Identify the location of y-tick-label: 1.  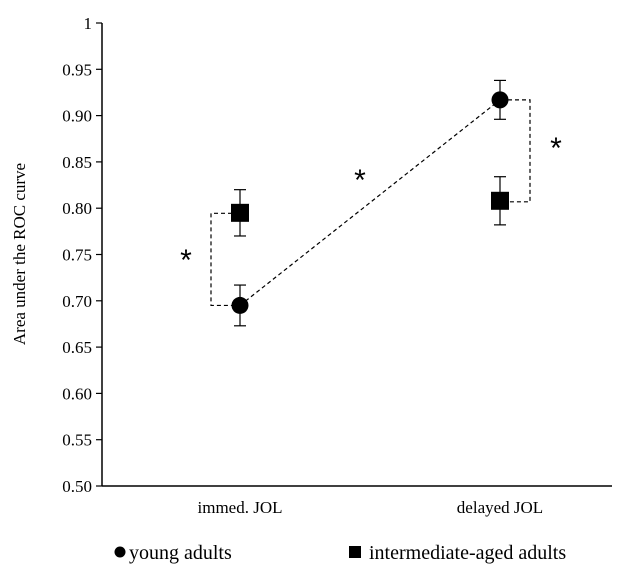
(88, 23).